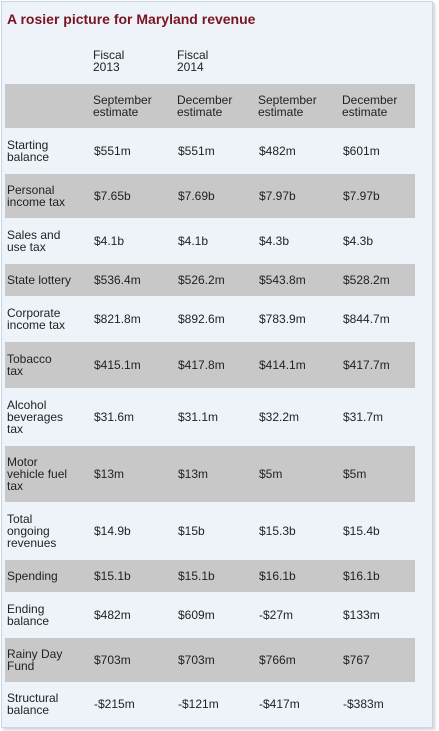  I want to click on table-row: Spending $15.1b $15.1b $16.1b $16.1b, so click(210, 576).